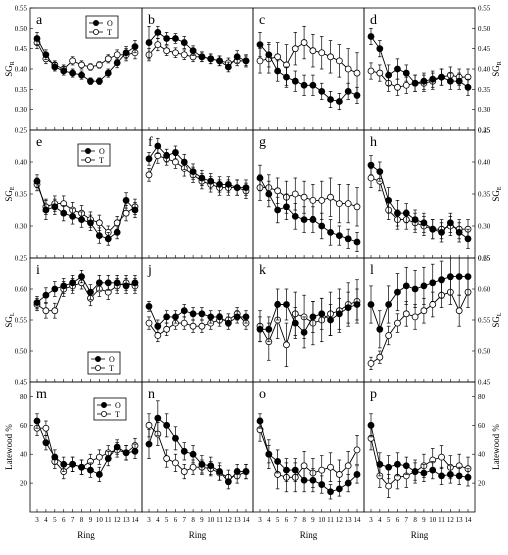 The image size is (508, 555). What do you see at coordinates (482, 455) in the screenshot?
I see `y-tick-label-right: 40` at bounding box center [482, 455].